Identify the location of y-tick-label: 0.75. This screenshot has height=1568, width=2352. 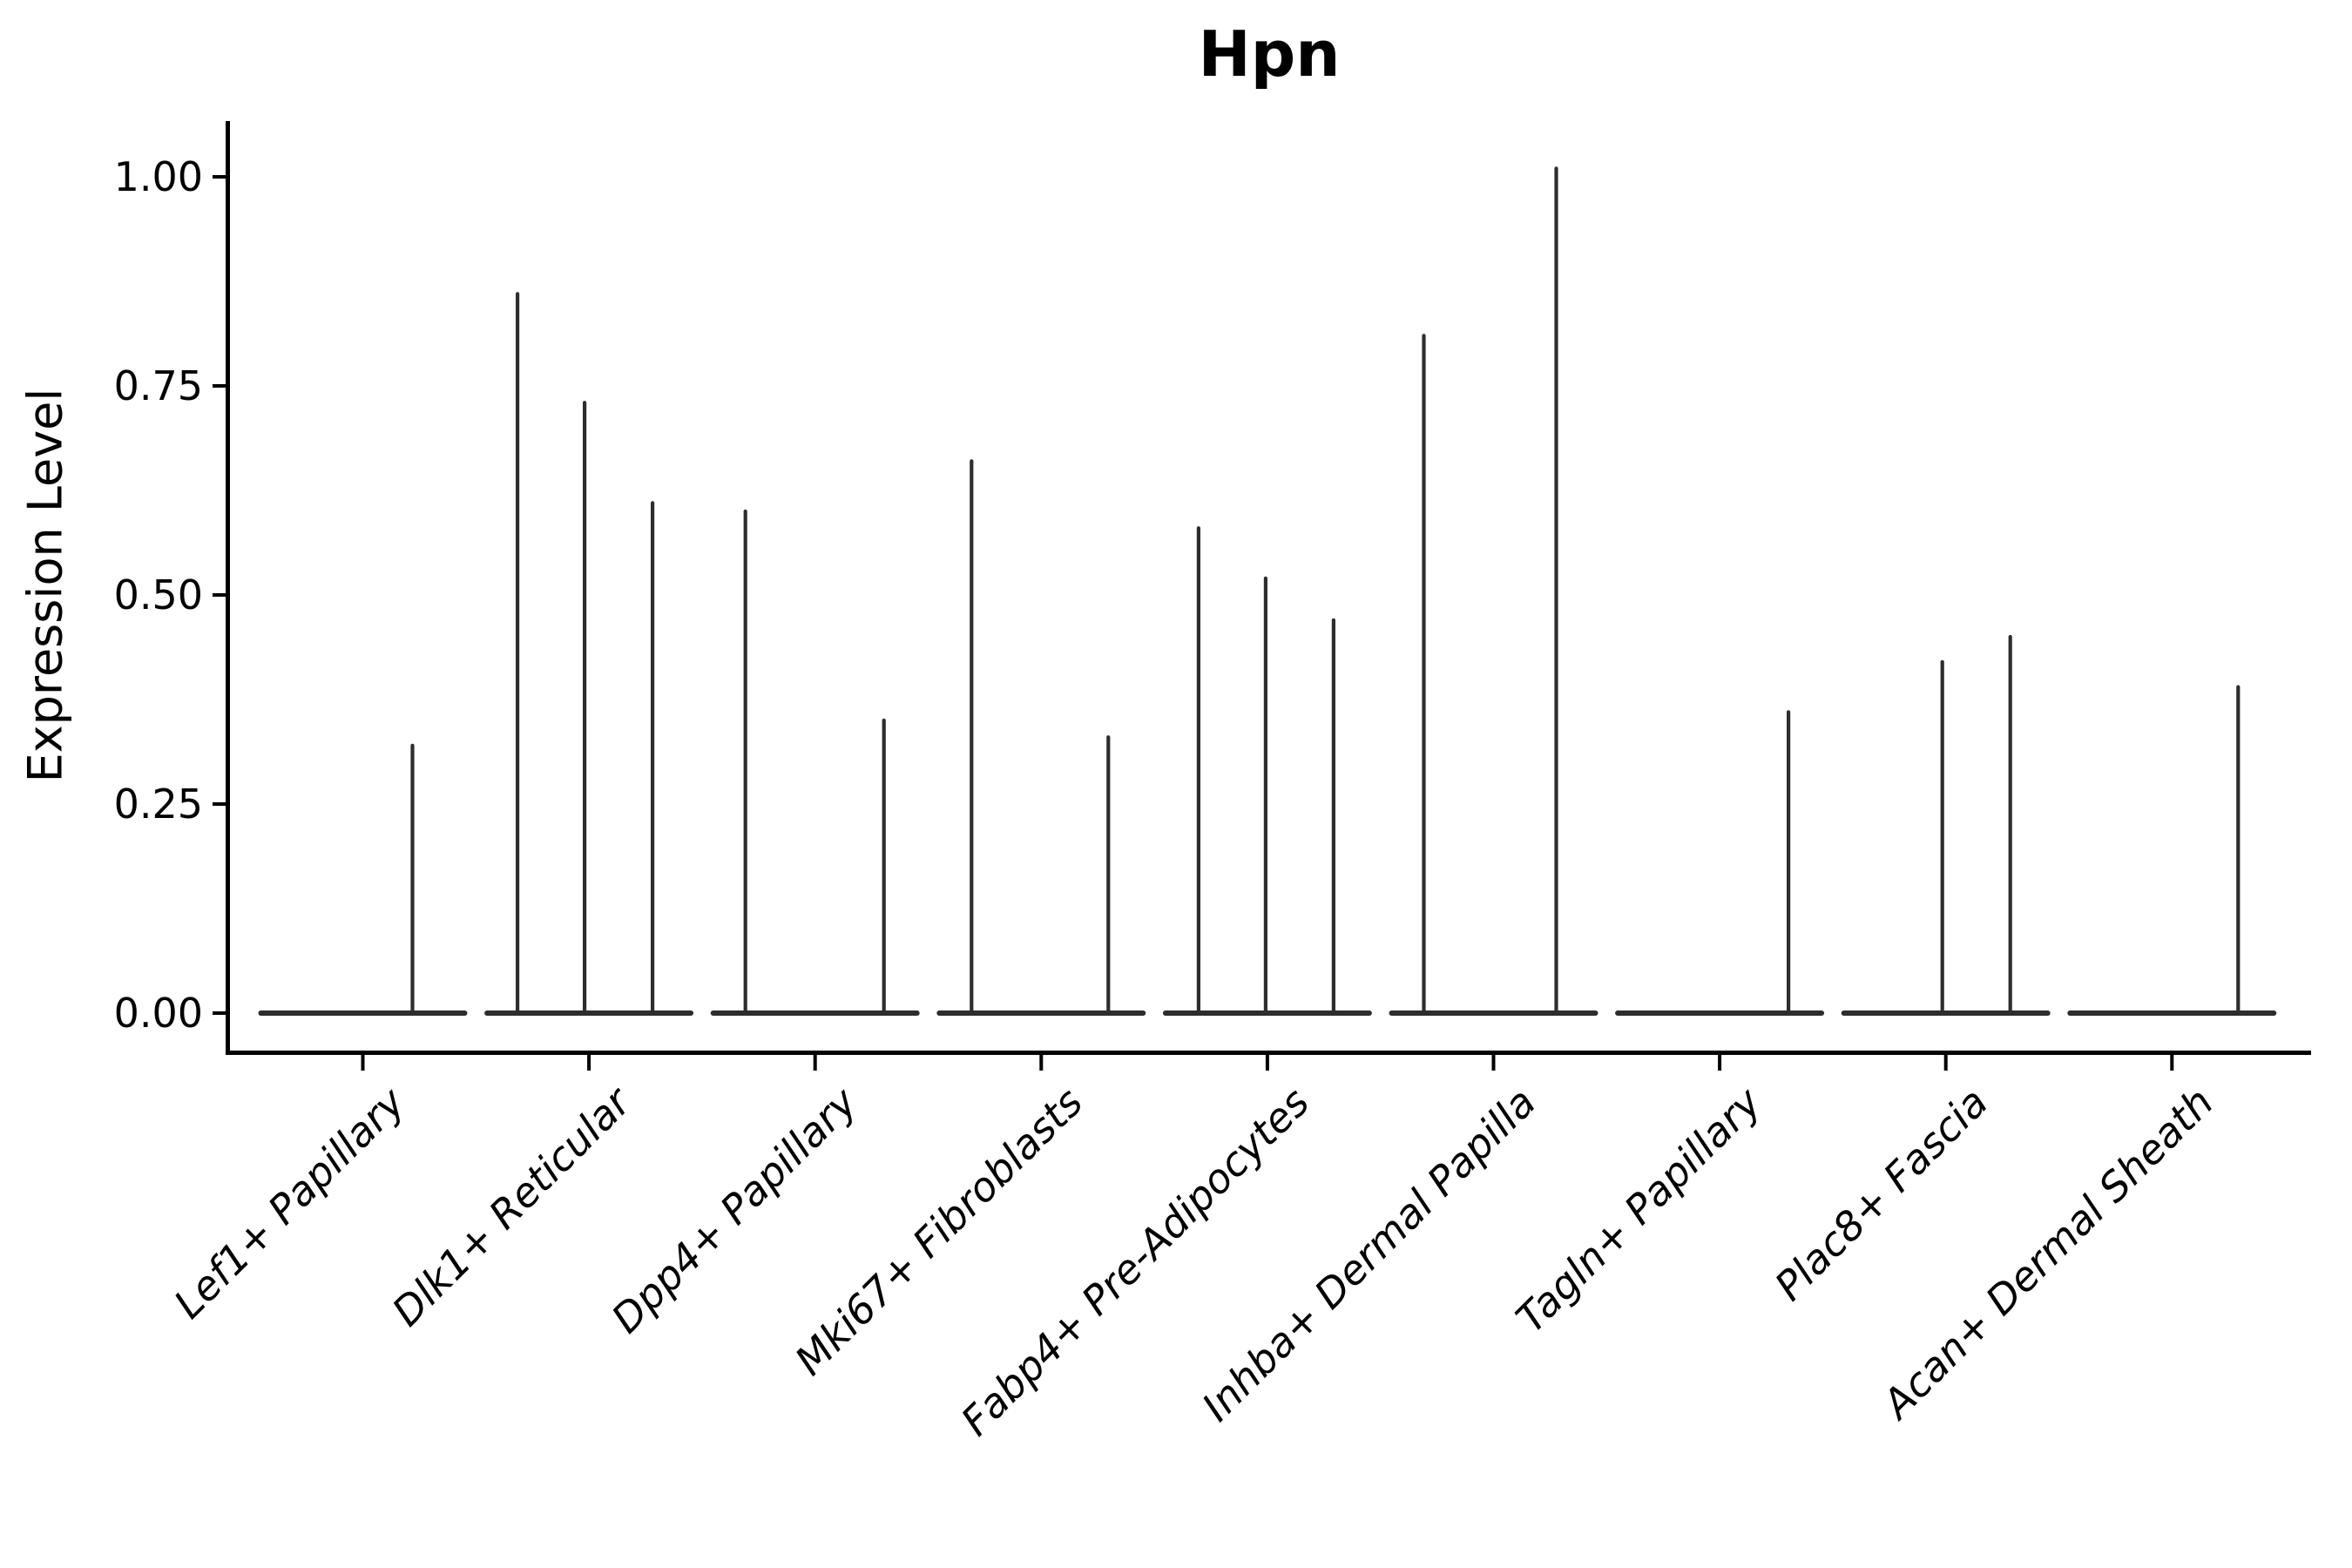
(158, 385).